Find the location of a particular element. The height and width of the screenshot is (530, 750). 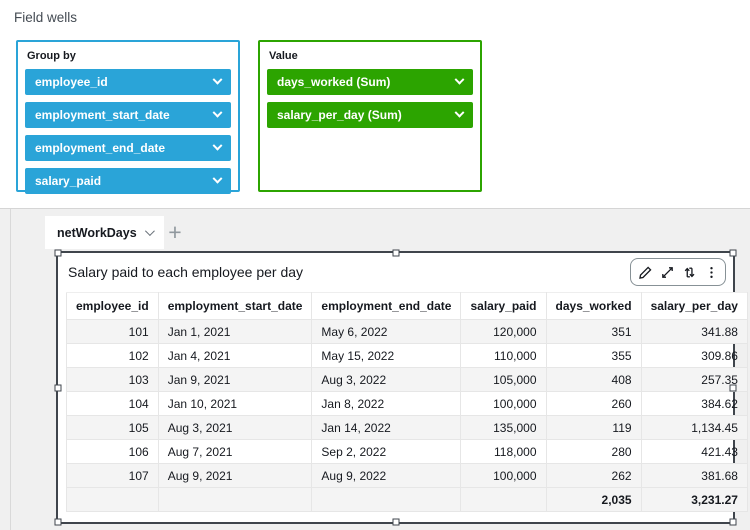

cell: 101 is located at coordinates (112, 331).